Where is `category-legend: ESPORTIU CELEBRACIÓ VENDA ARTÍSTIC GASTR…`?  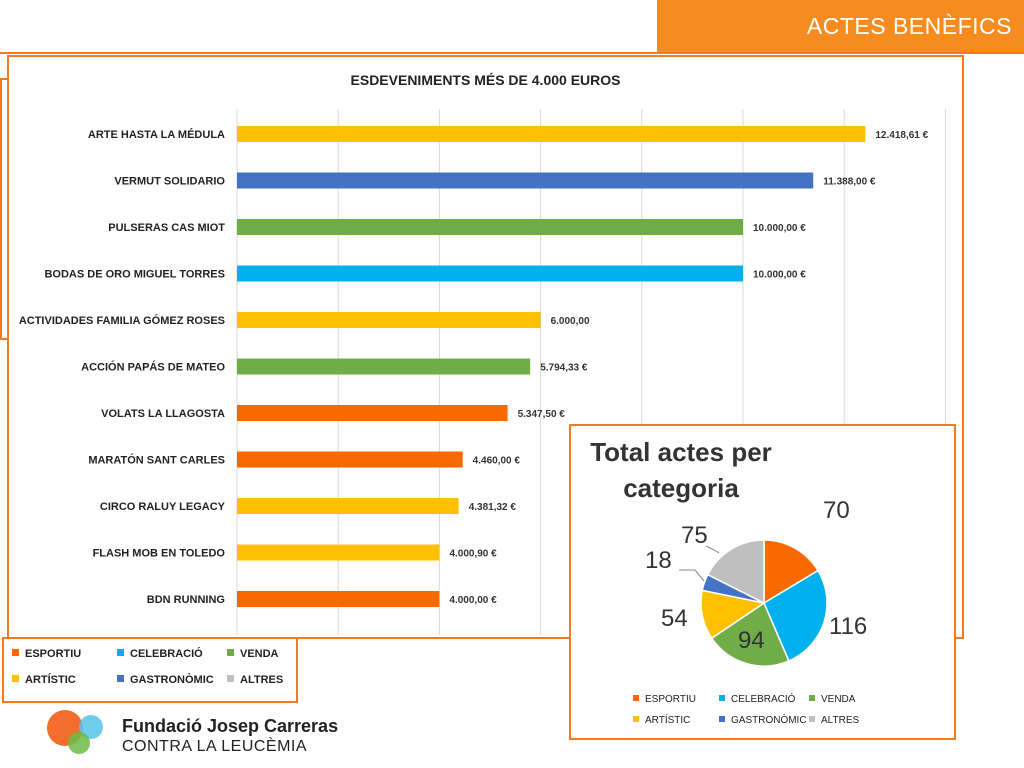
category-legend: ESPORTIU CELEBRACIÓ VENDA ARTÍSTIC GASTR… is located at coordinates (150, 670).